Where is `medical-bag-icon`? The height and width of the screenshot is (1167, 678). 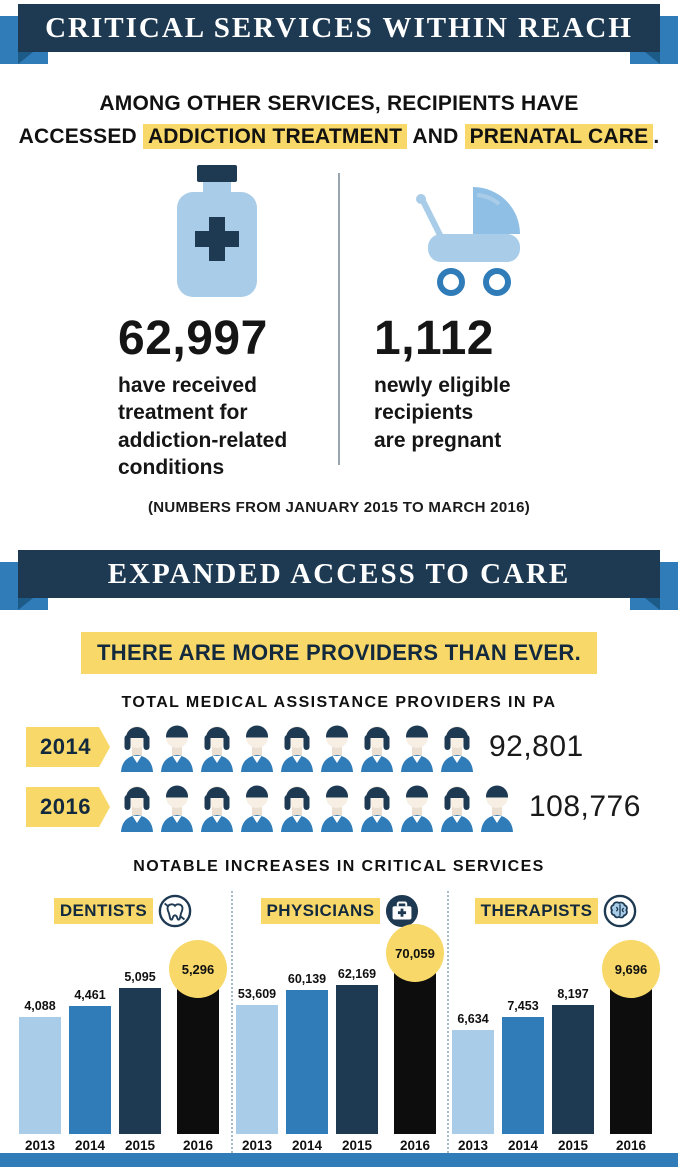 medical-bag-icon is located at coordinates (402, 911).